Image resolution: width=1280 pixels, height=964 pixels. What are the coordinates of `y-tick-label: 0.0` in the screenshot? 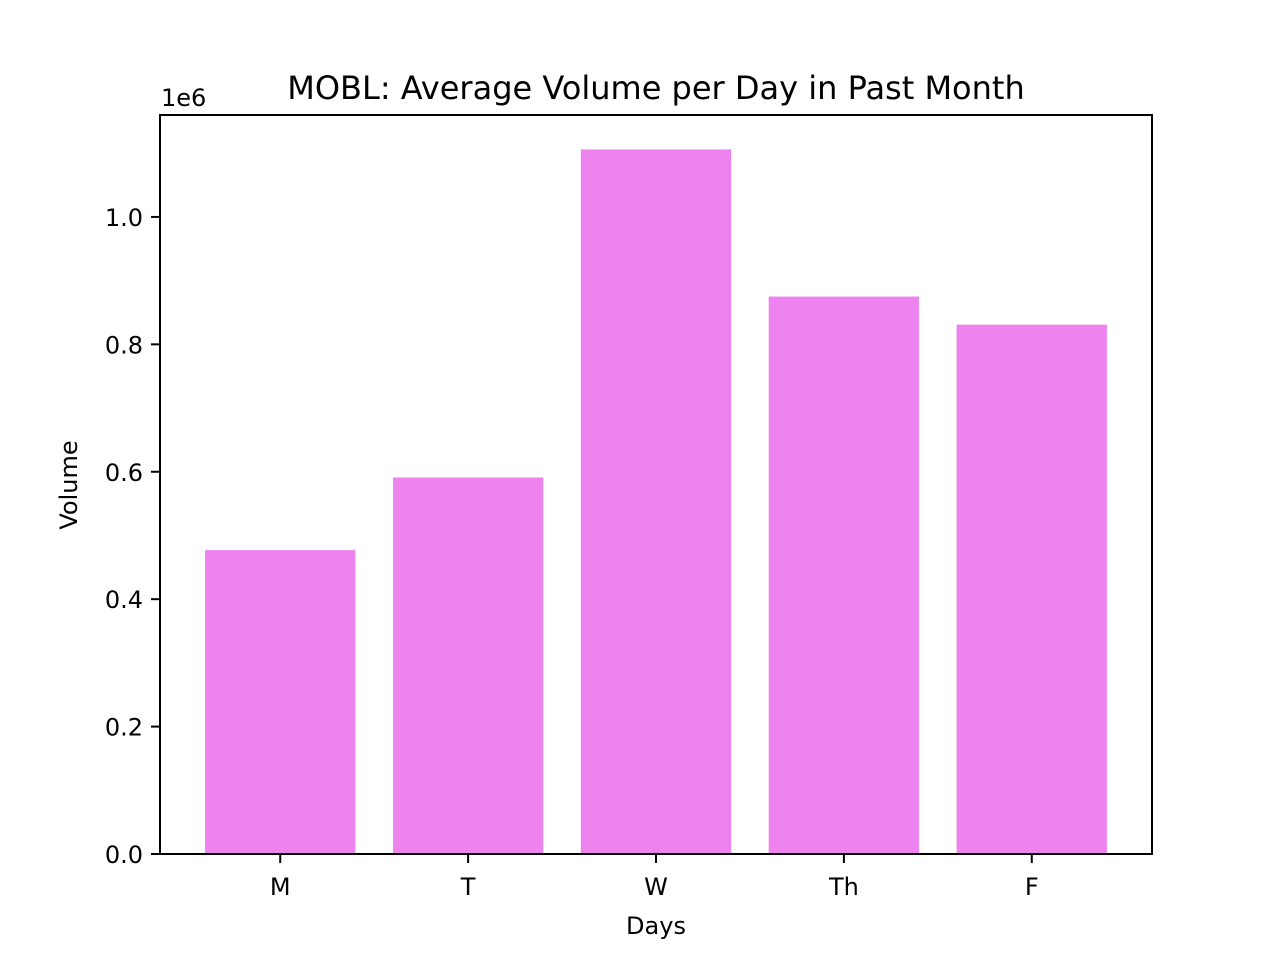 It's located at (124, 855).